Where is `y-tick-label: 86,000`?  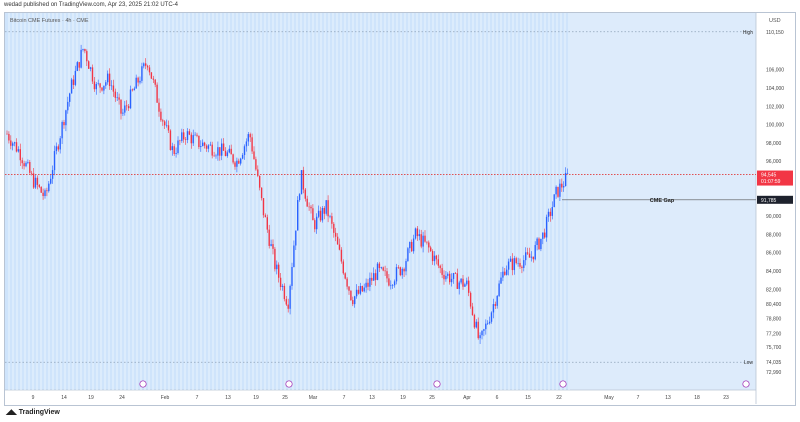 y-tick-label: 86,000 is located at coordinates (774, 254).